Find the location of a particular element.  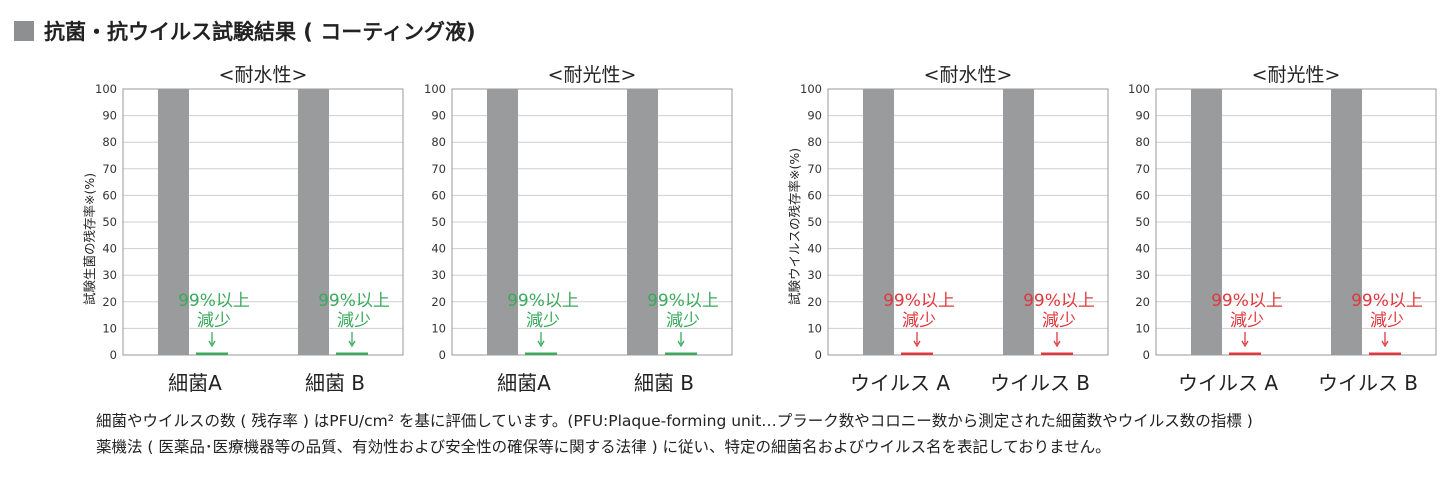

section-title: 抗菌・抗ウイルス試験結果 ( コーティング液) is located at coordinates (245, 31).